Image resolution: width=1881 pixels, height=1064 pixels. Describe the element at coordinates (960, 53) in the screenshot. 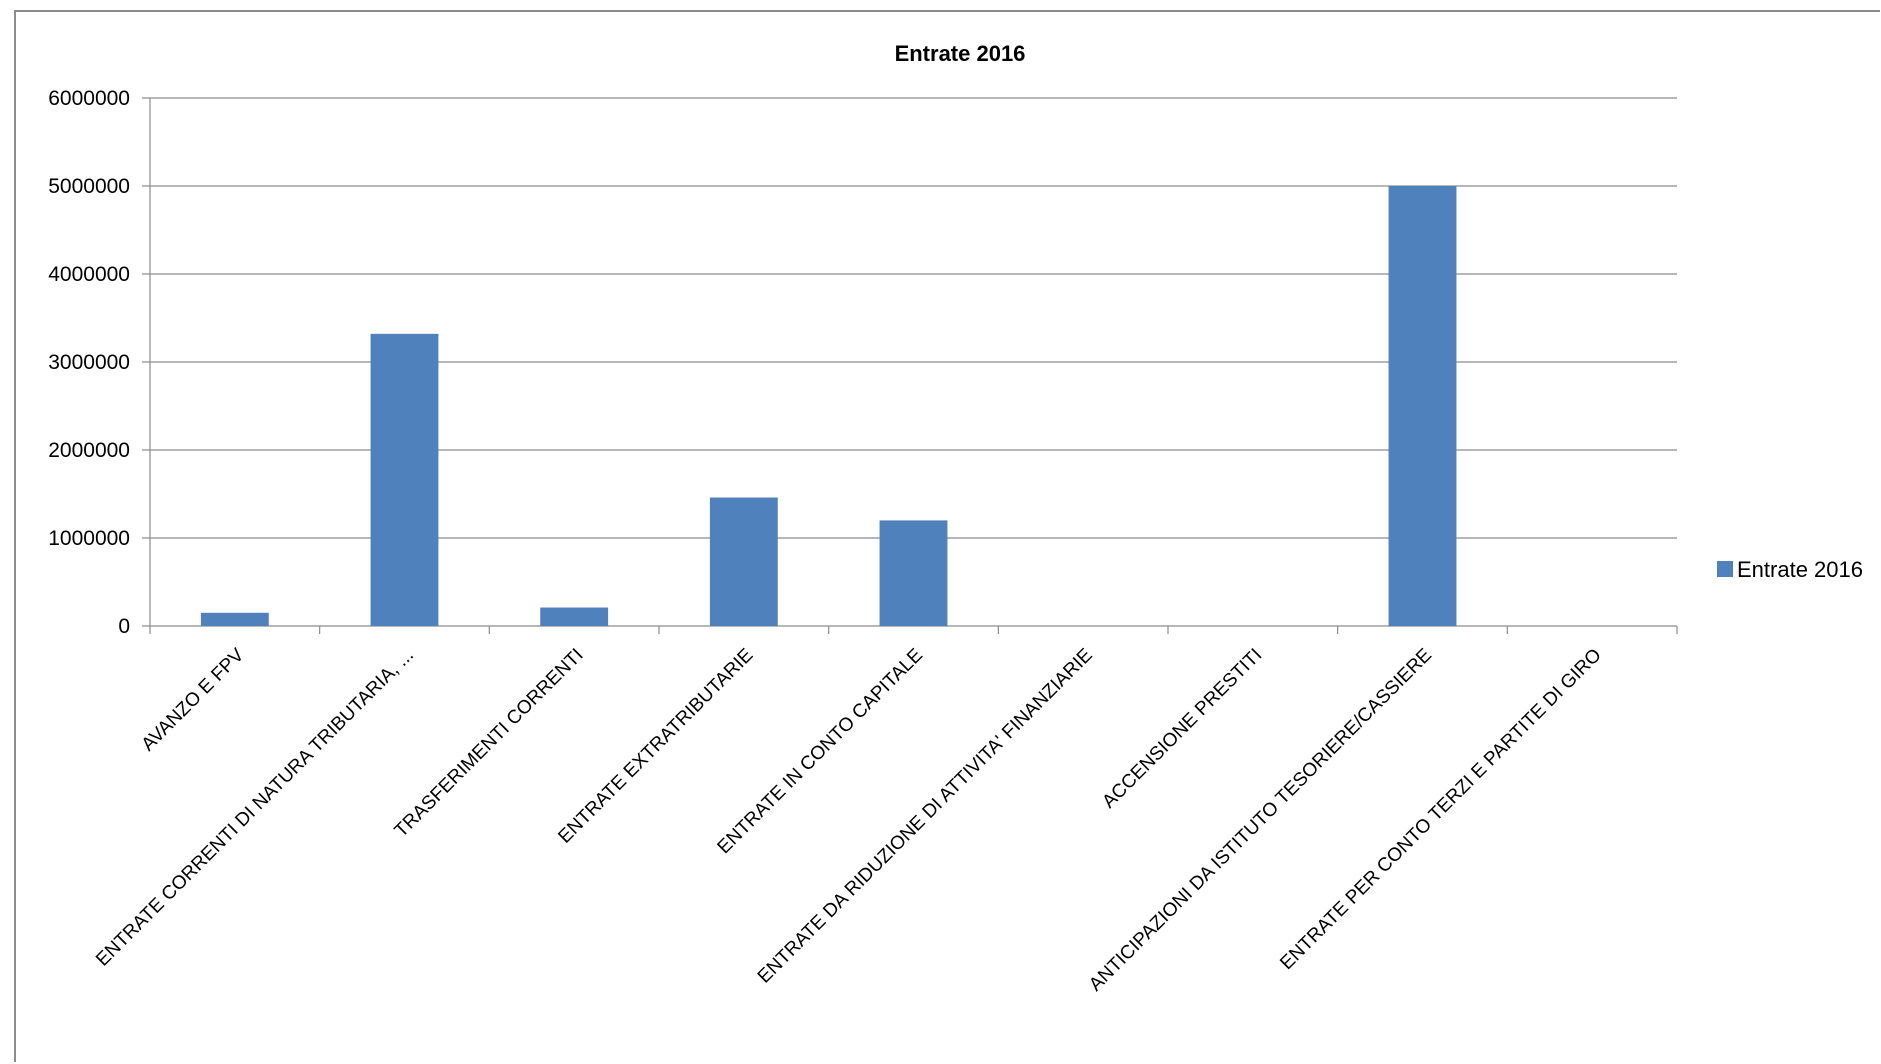

I see `chart-title: Entrate 2016` at that location.